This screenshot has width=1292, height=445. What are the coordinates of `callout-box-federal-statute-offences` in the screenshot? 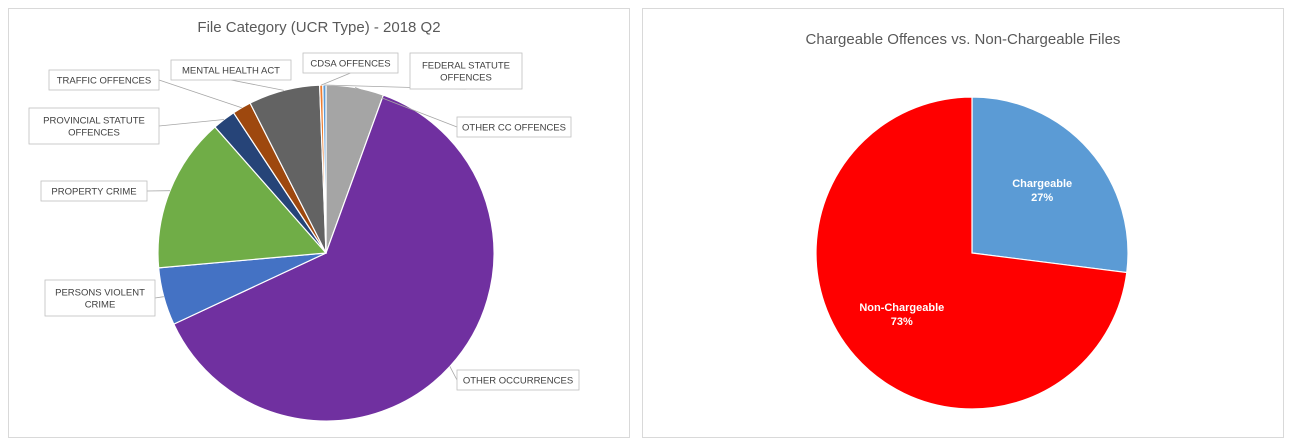 It's located at (466, 71).